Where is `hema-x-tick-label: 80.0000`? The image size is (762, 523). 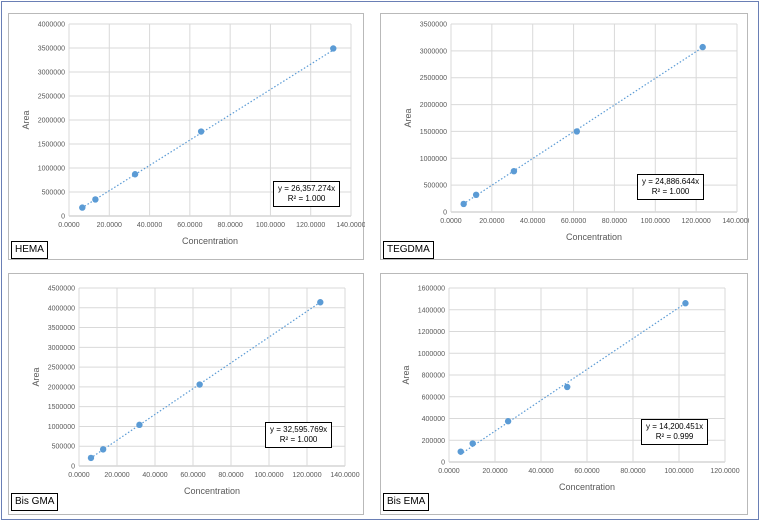
hema-x-tick-label: 80.0000 is located at coordinates (229, 225).